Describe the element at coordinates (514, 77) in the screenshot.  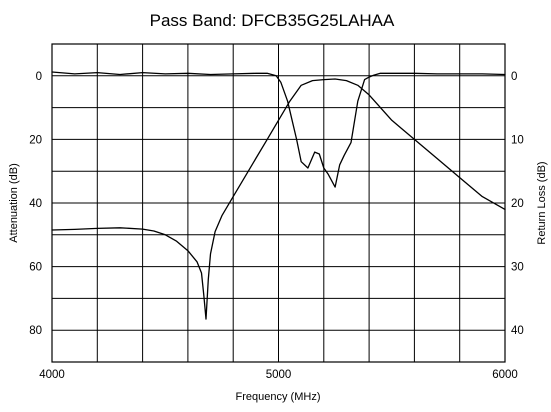
I see `y-right-tick-label: 0` at that location.